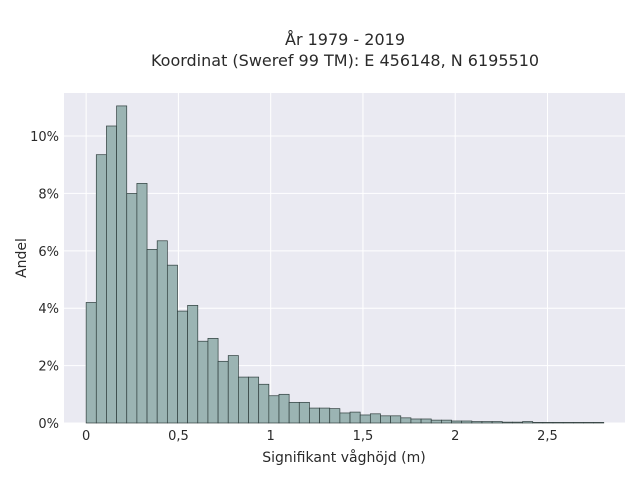  What do you see at coordinates (48, 194) in the screenshot?
I see `y-tick-label: 8%` at bounding box center [48, 194].